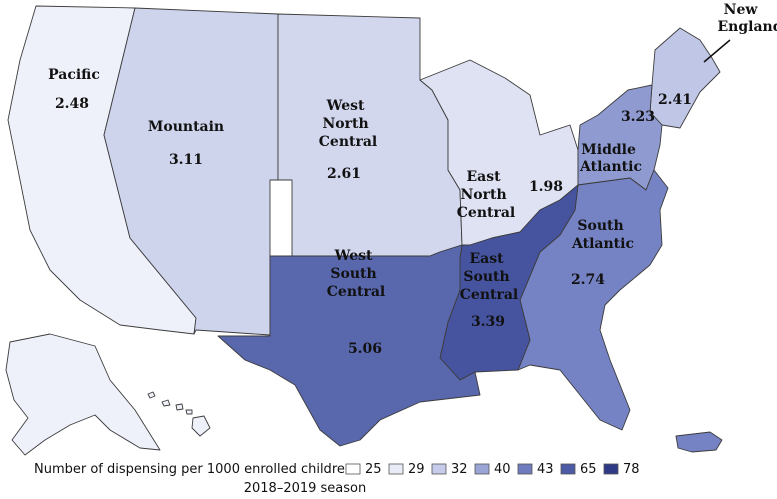  I want to click on region-west-south-central, so click(349, 345).